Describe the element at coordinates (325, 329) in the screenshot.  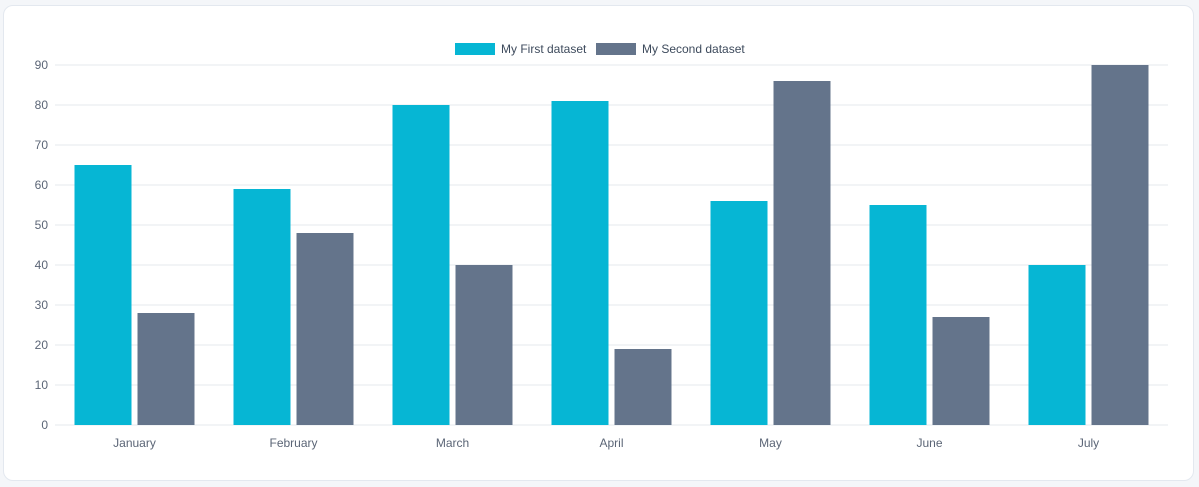
I see `bar-second-dataset-february` at that location.